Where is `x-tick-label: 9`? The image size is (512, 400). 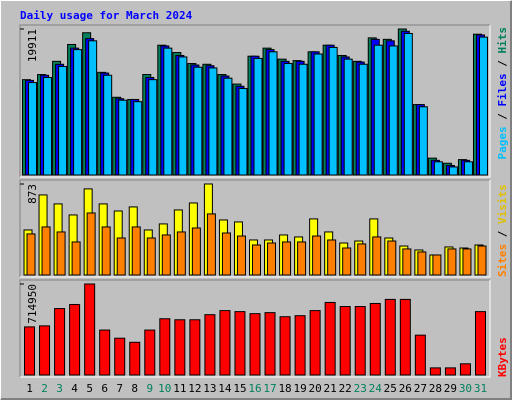
x-tick-label: 9 is located at coordinates (149, 388).